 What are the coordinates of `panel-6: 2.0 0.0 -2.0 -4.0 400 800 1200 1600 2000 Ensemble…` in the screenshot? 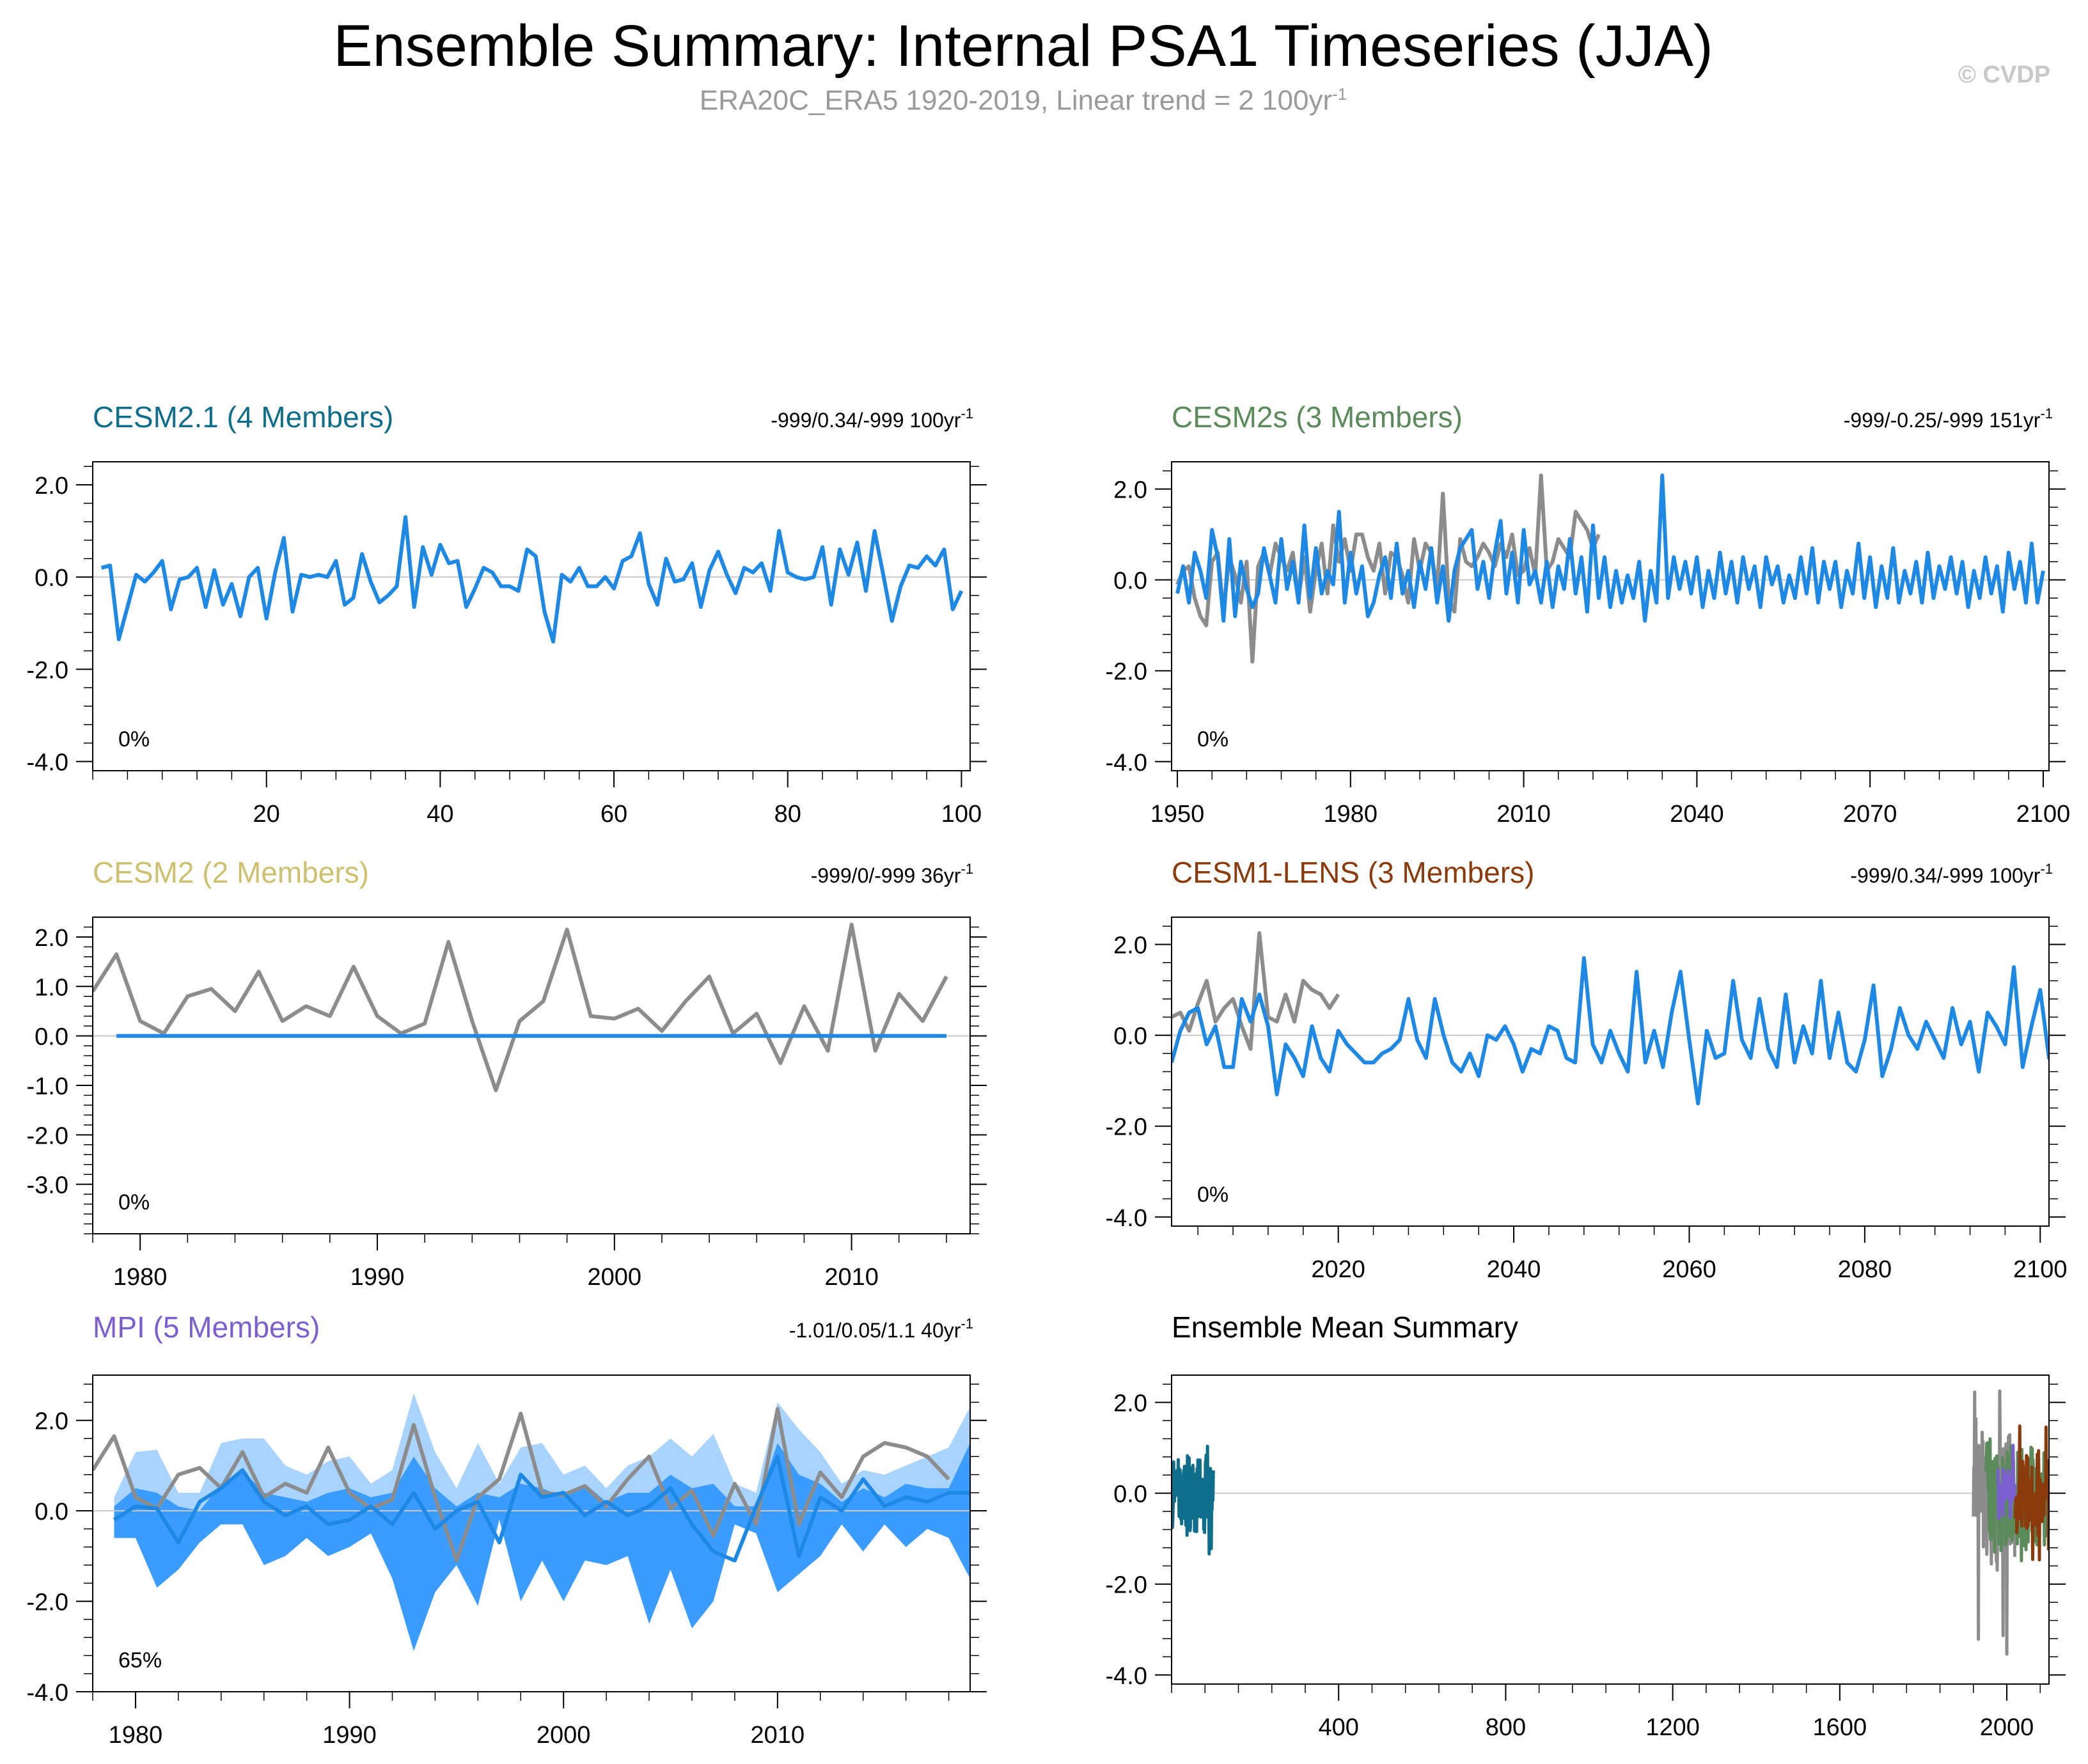 It's located at (1586, 1526).